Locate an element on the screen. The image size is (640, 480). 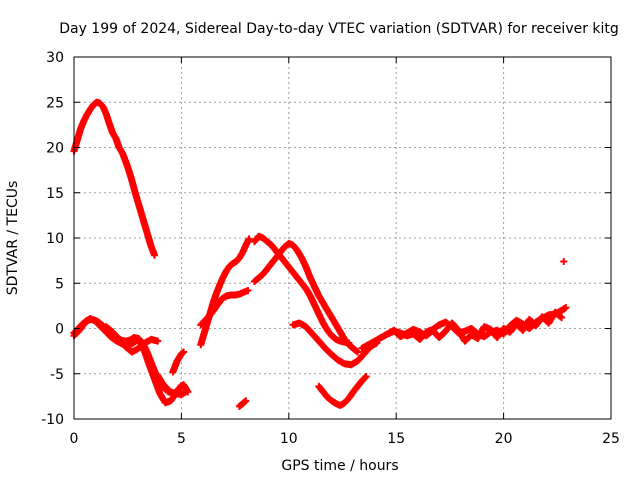
y-tick-label: 25 is located at coordinates (55, 103).